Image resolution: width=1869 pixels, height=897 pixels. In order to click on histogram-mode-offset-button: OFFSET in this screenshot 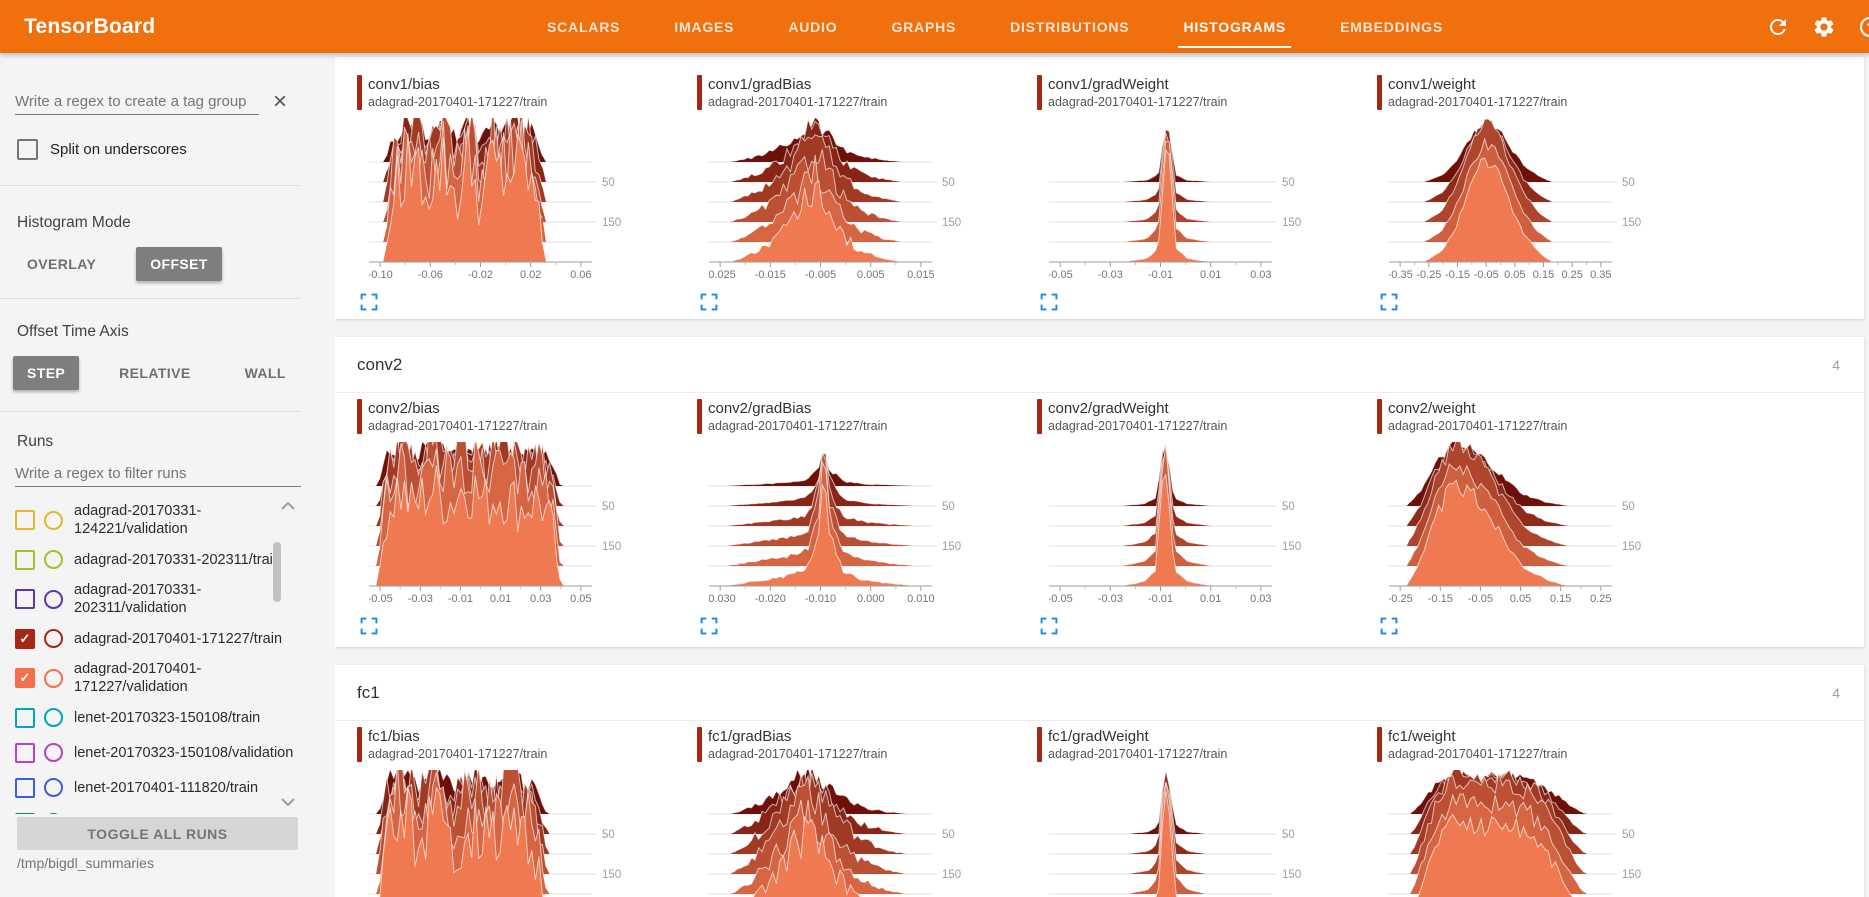, I will do `click(179, 264)`.